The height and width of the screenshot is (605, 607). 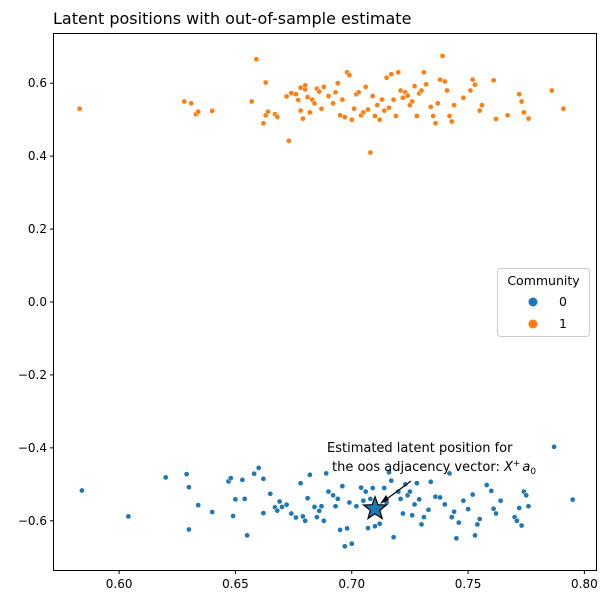 What do you see at coordinates (119, 584) in the screenshot?
I see `x-tick-label-0: 0.60` at bounding box center [119, 584].